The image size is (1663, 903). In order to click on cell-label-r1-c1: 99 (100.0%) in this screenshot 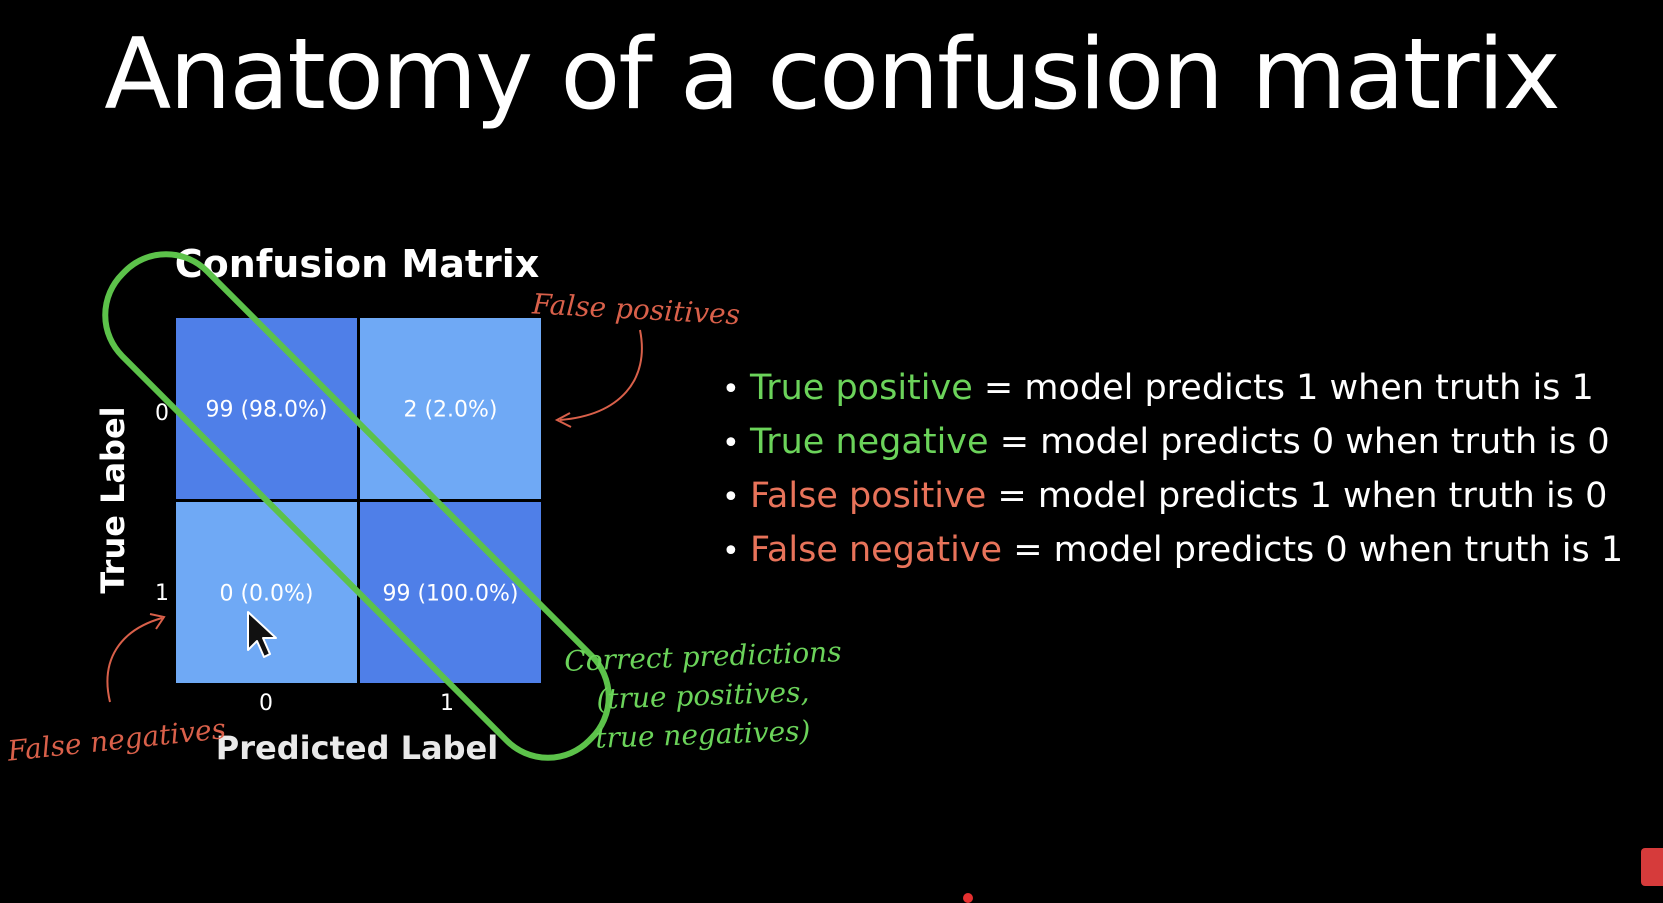, I will do `click(450, 594)`.